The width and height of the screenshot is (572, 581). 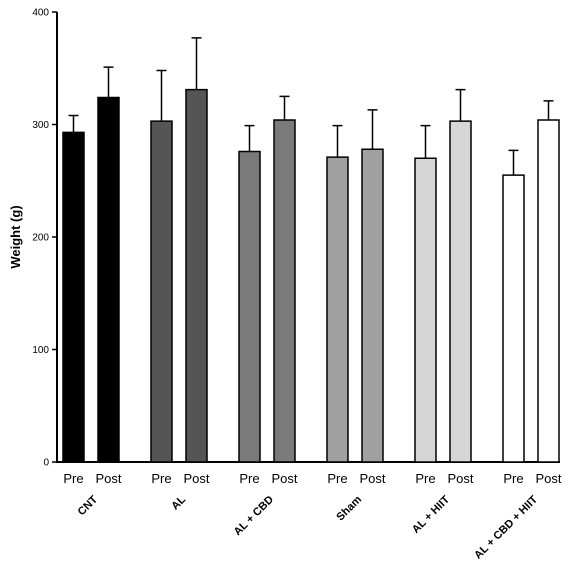 I want to click on group-label: CNT, so click(x=88, y=505).